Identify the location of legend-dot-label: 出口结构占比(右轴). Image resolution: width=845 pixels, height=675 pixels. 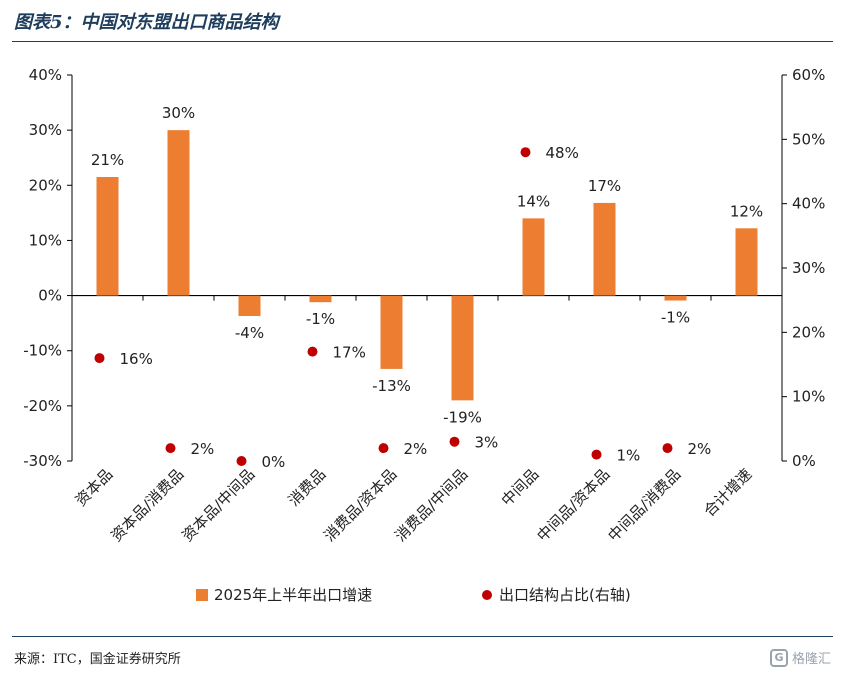
(565, 595).